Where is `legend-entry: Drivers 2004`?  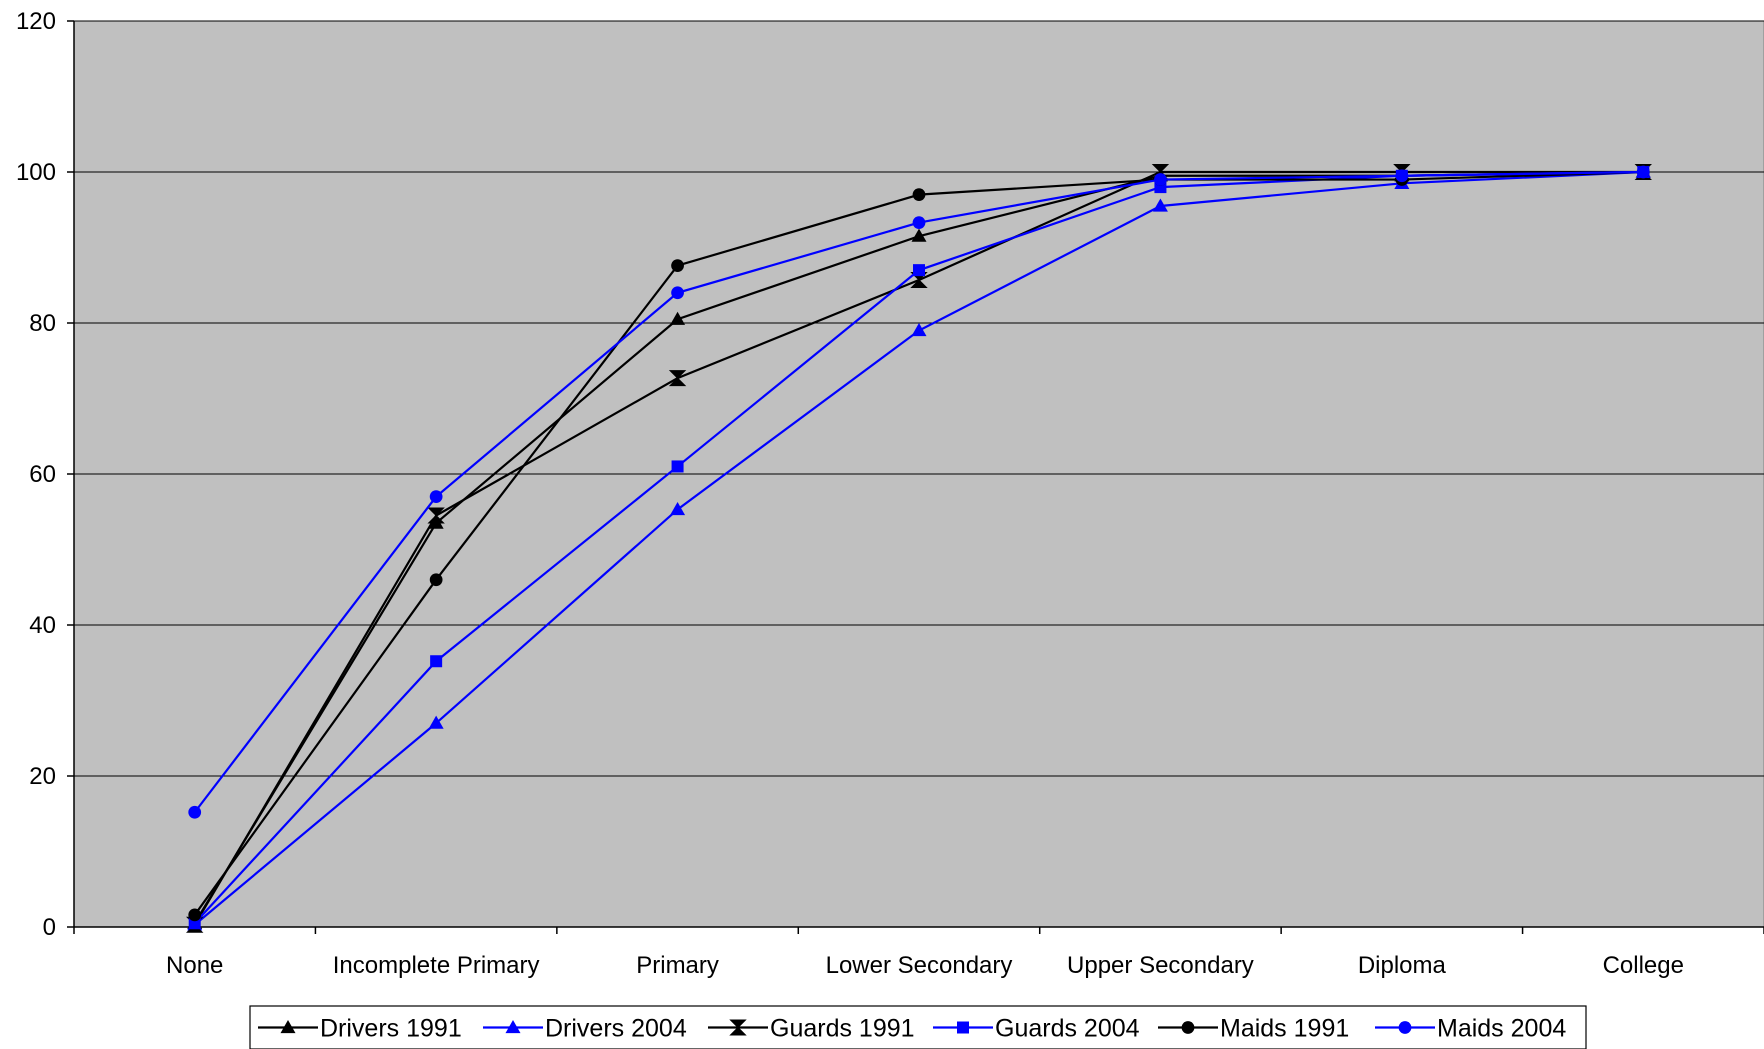 legend-entry: Drivers 2004 is located at coordinates (585, 1029).